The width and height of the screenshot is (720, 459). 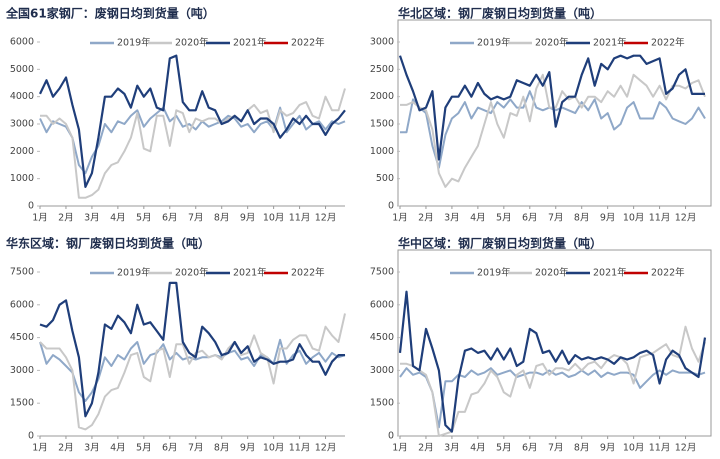 What do you see at coordinates (22, 69) in the screenshot?
I see `y-tick-label: 5000` at bounding box center [22, 69].